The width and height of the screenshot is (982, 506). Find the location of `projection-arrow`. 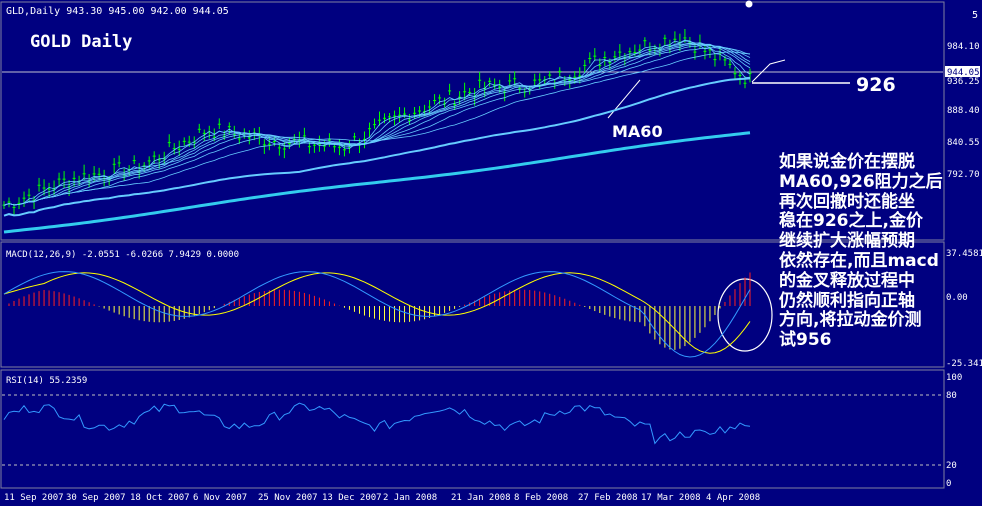

projection-arrow is located at coordinates (768, 71).